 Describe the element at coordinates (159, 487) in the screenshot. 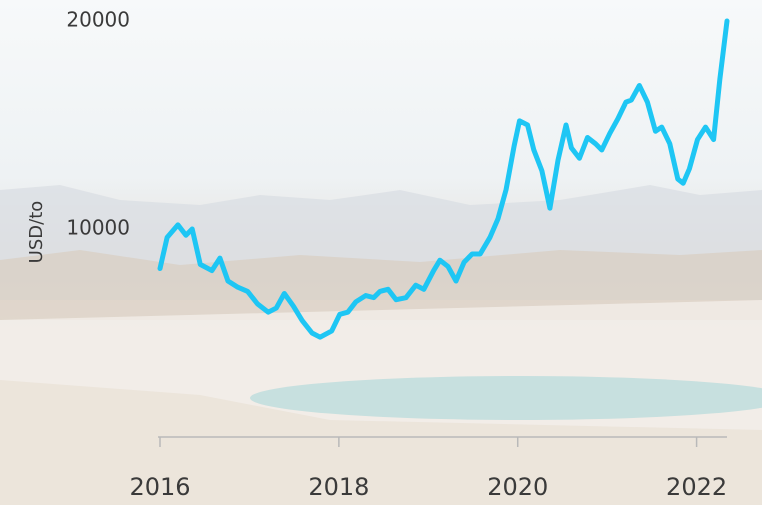

I see `x-tick-label: 2016` at that location.